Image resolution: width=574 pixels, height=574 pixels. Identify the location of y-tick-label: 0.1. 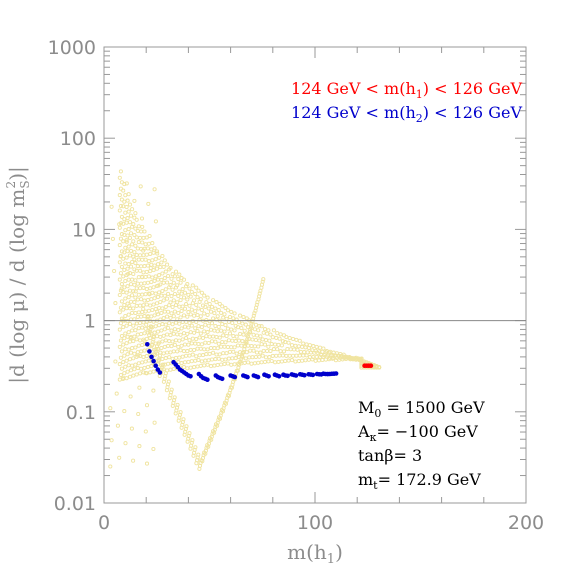
(81, 413).